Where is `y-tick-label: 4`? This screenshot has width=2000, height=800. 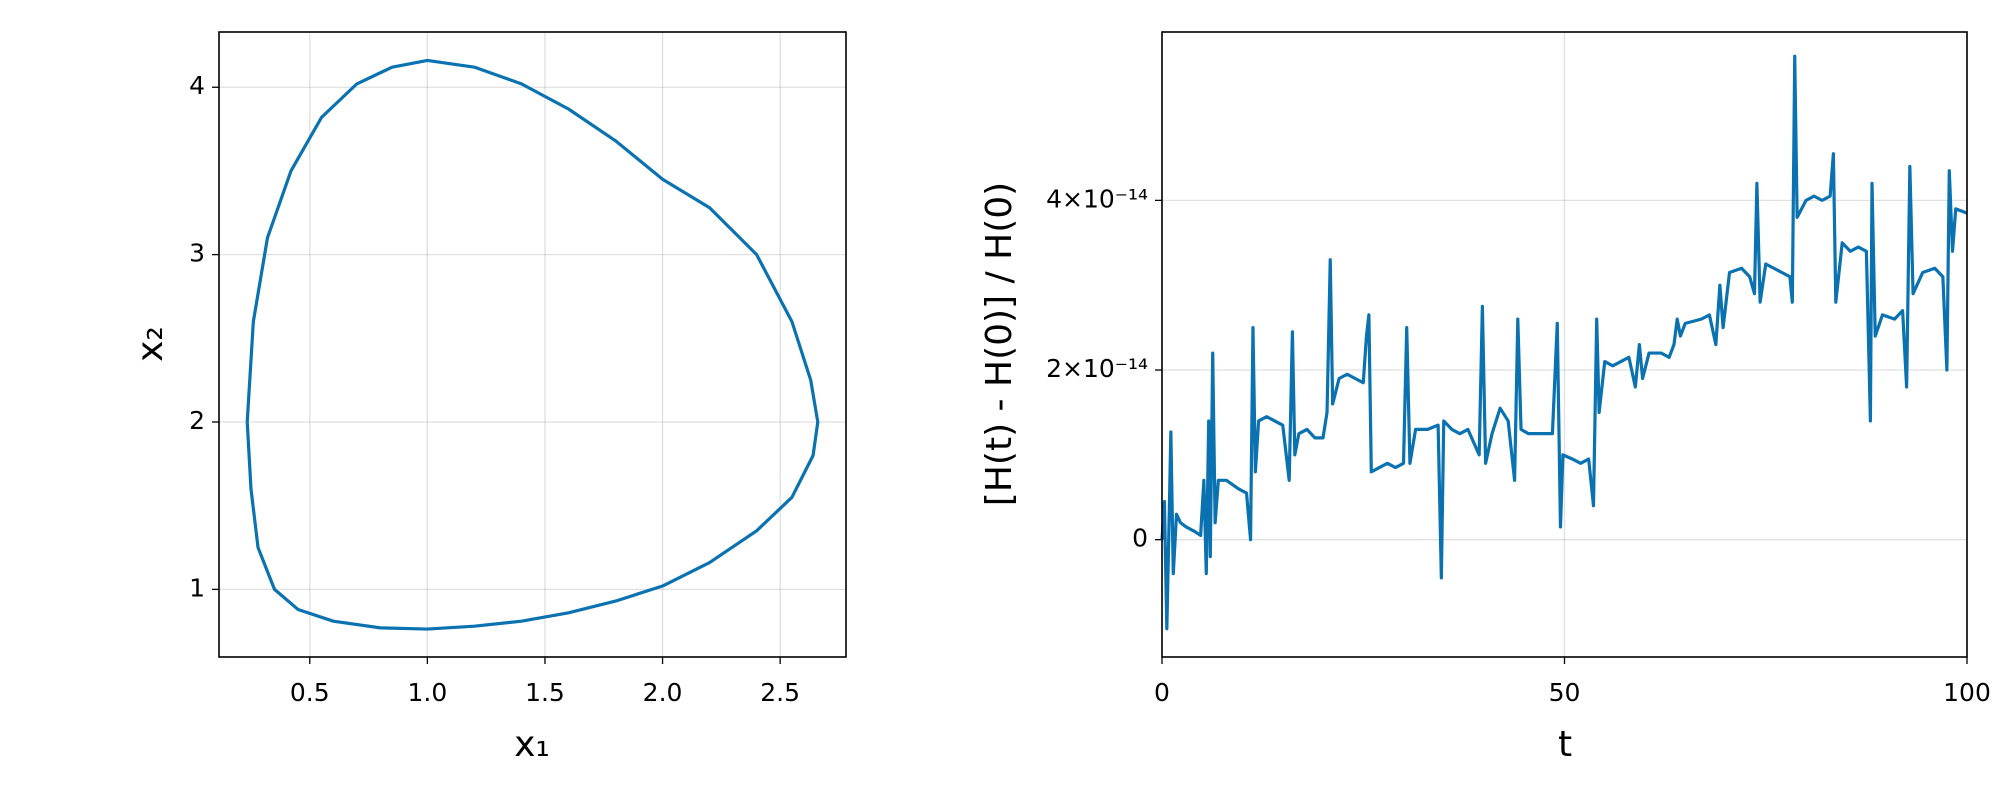 y-tick-label: 4 is located at coordinates (197, 85).